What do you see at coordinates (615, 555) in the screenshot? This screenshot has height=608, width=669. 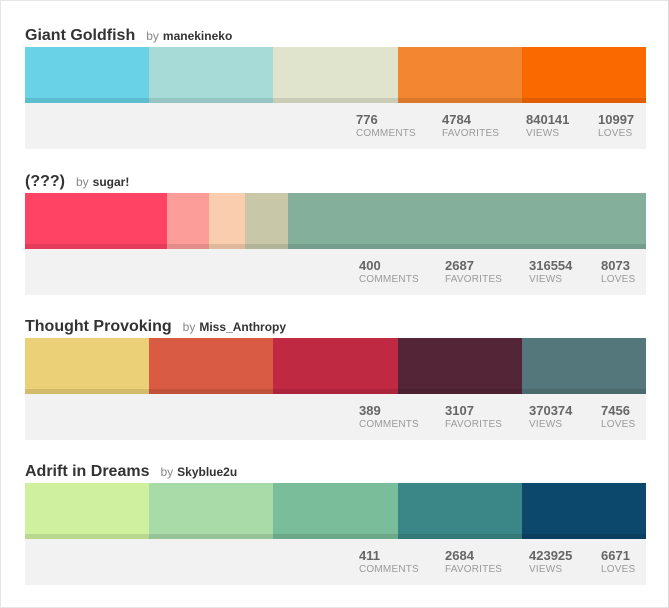 I see `loves-count: 6671` at bounding box center [615, 555].